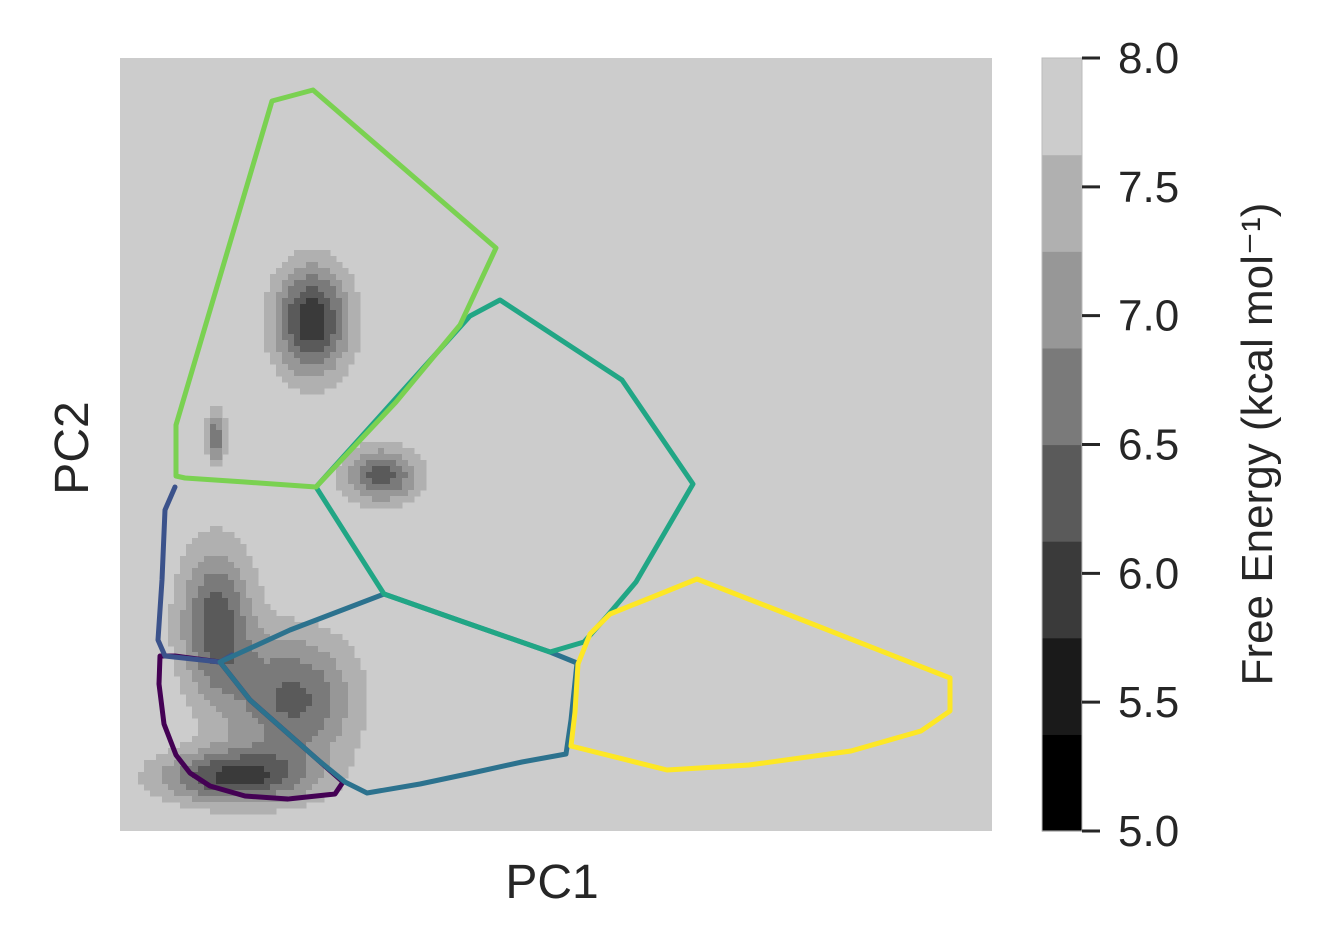 The width and height of the screenshot is (1338, 952). I want to click on free-energy-contours, so click(282, 532).